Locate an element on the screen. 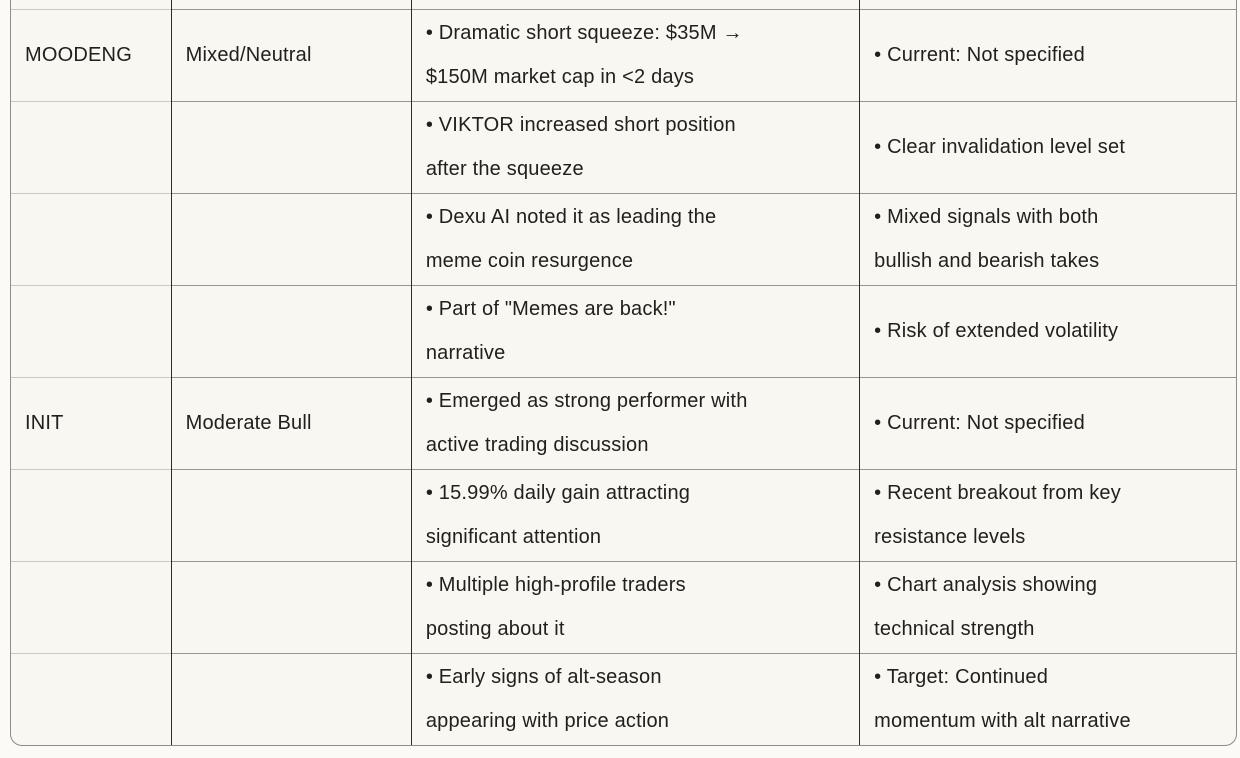 The image size is (1240, 758). cell-token: MOODENG is located at coordinates (91, 54).